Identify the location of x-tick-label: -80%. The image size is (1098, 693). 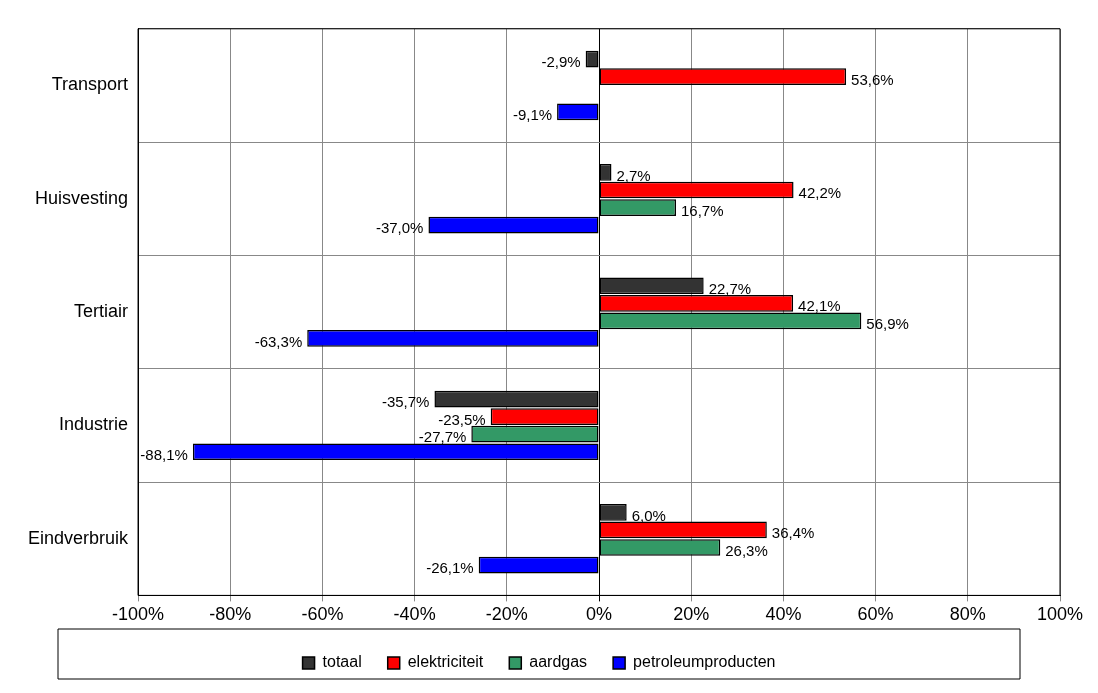
(230, 614).